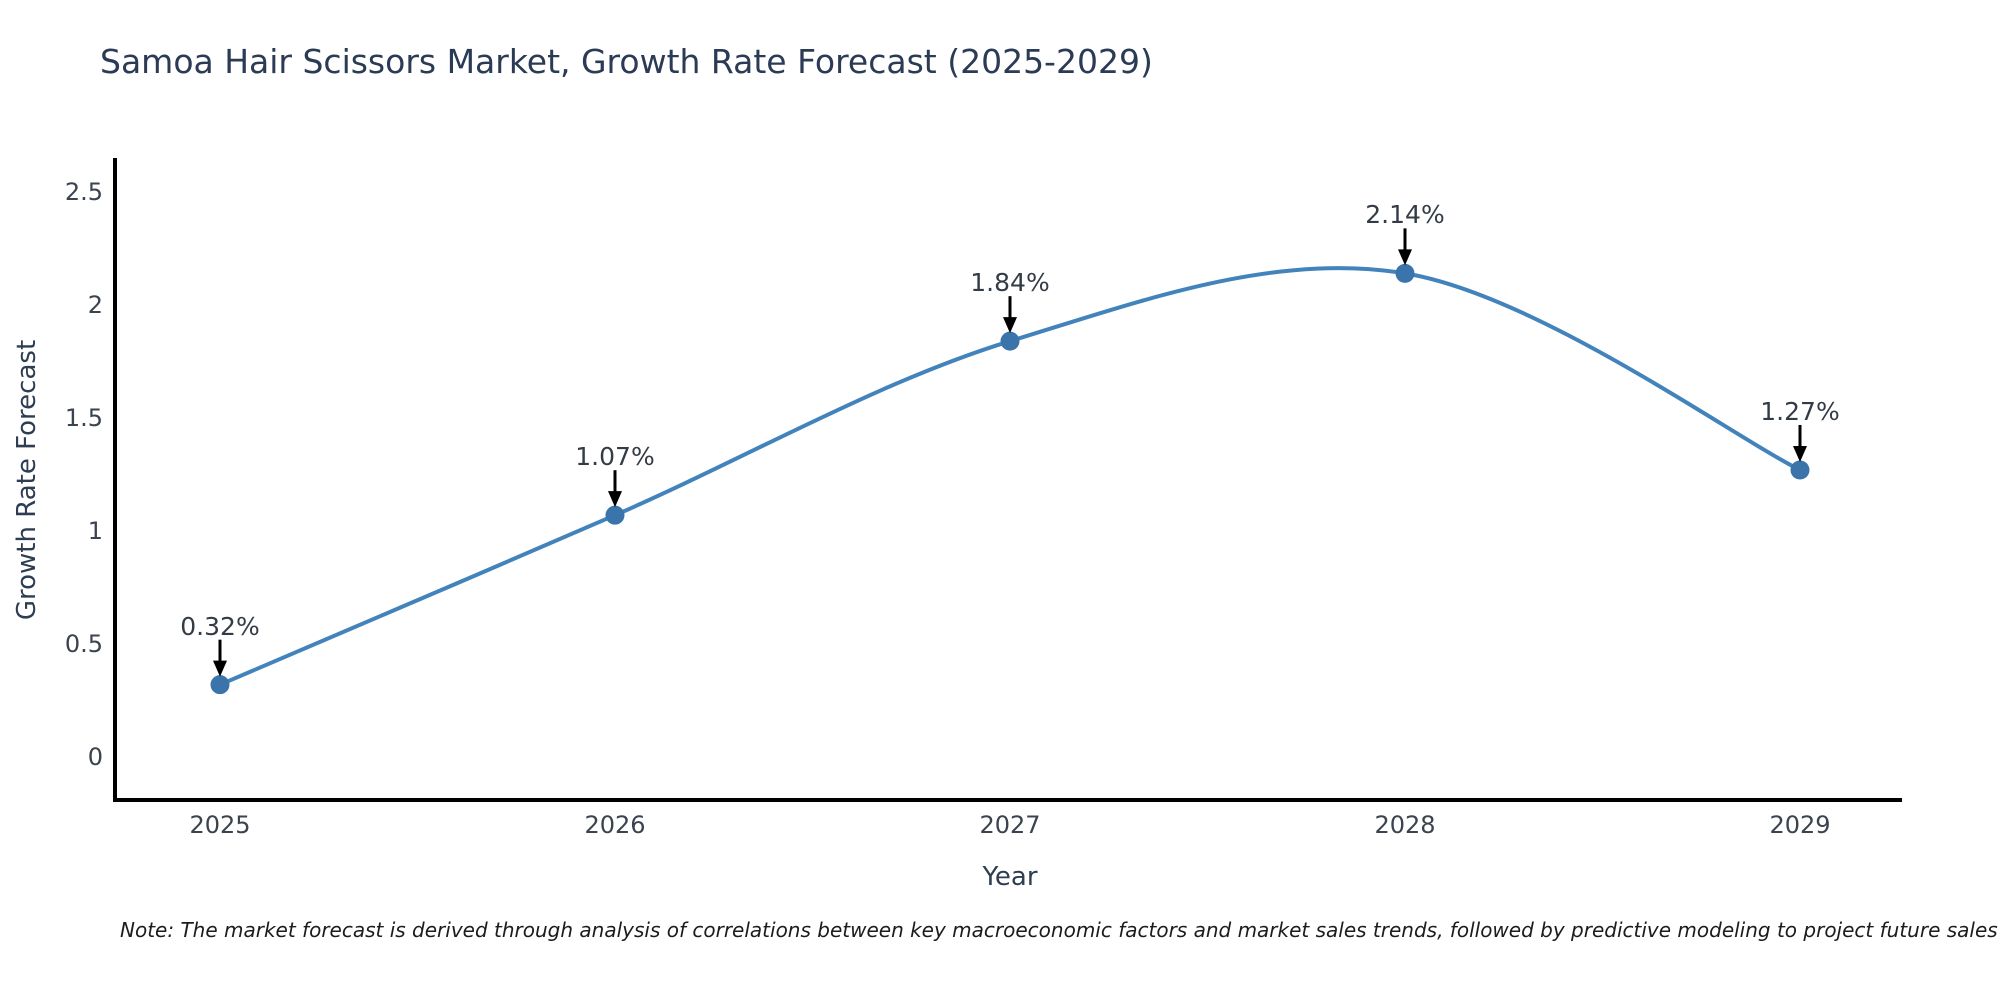  I want to click on y-tick-0.5: 0.5, so click(83, 644).